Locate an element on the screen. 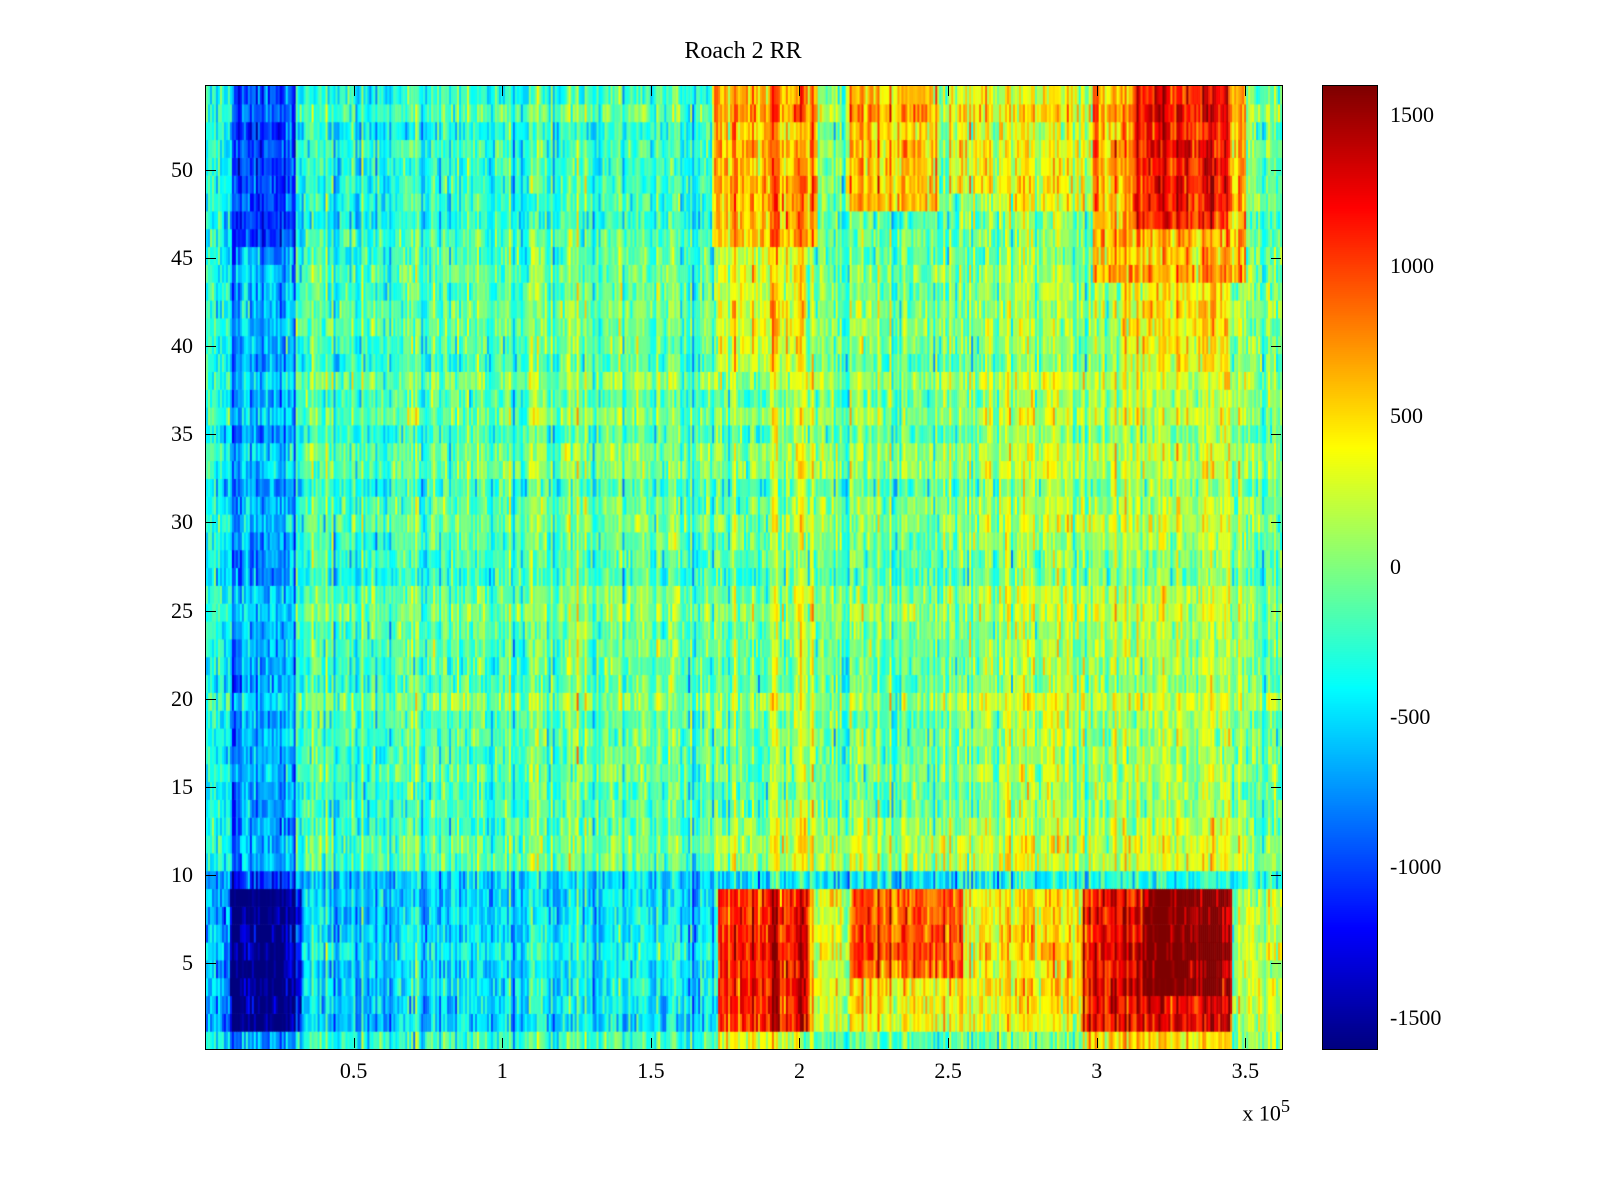 The height and width of the screenshot is (1200, 1600). y-axis-tick-label: 20 is located at coordinates (182, 698).